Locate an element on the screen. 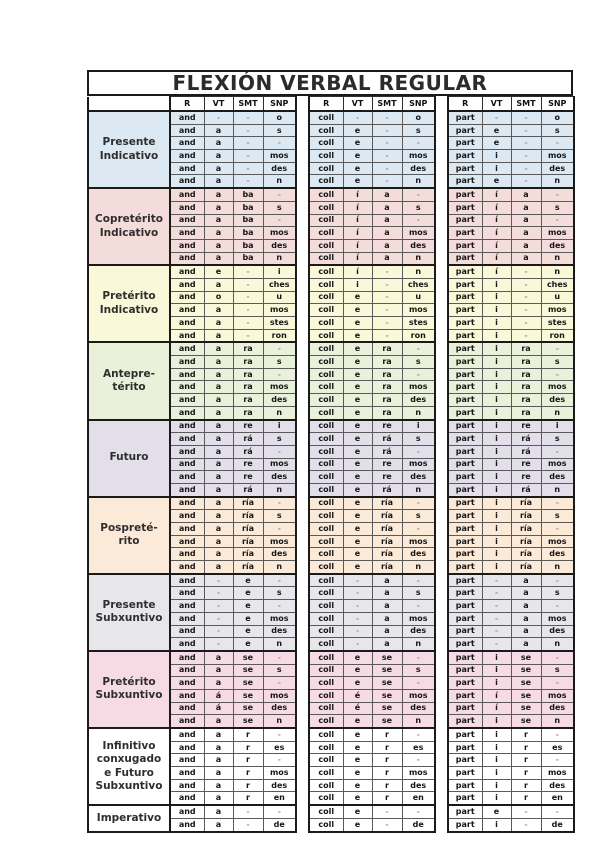  column-header: VT is located at coordinates (496, 104).